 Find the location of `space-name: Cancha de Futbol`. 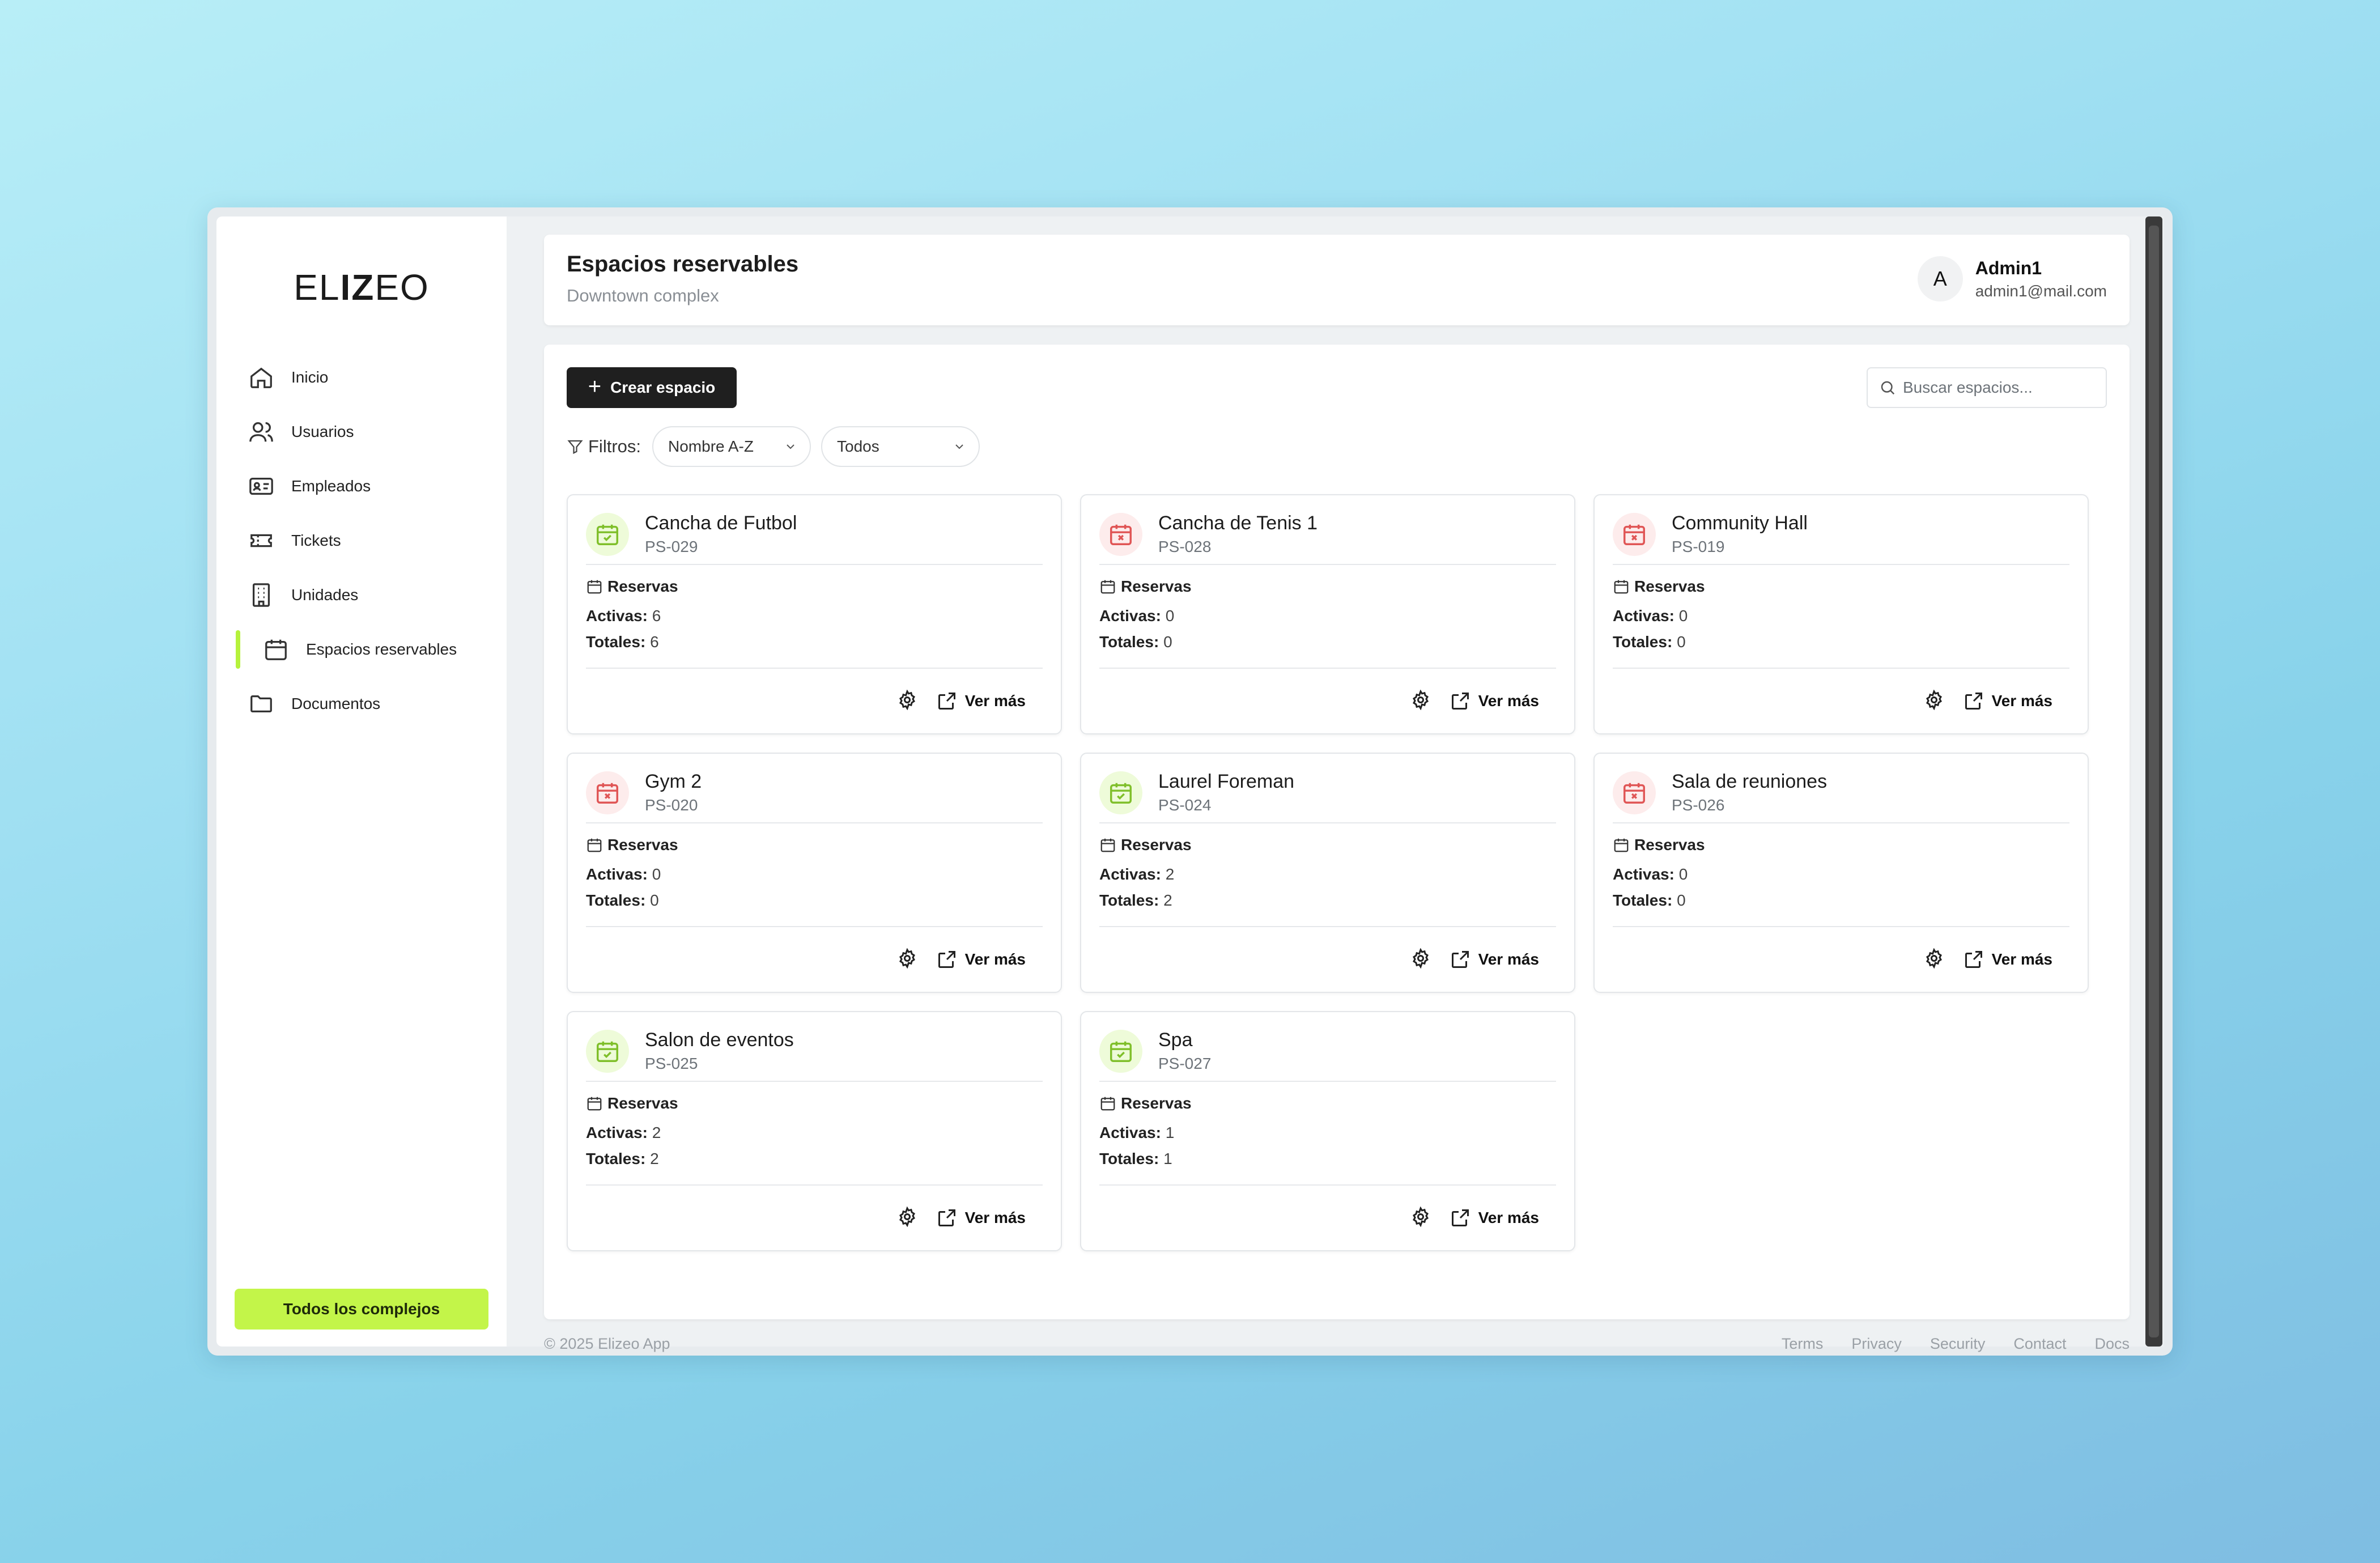

space-name: Cancha de Futbol is located at coordinates (721, 523).